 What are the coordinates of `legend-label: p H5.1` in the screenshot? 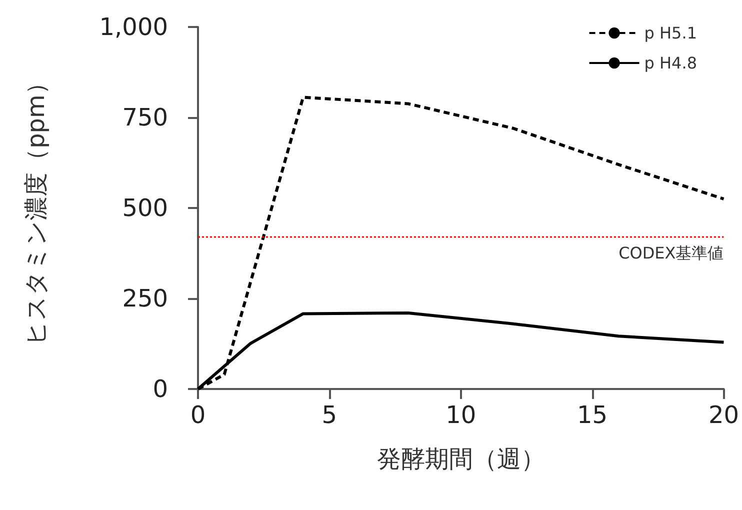 It's located at (670, 33).